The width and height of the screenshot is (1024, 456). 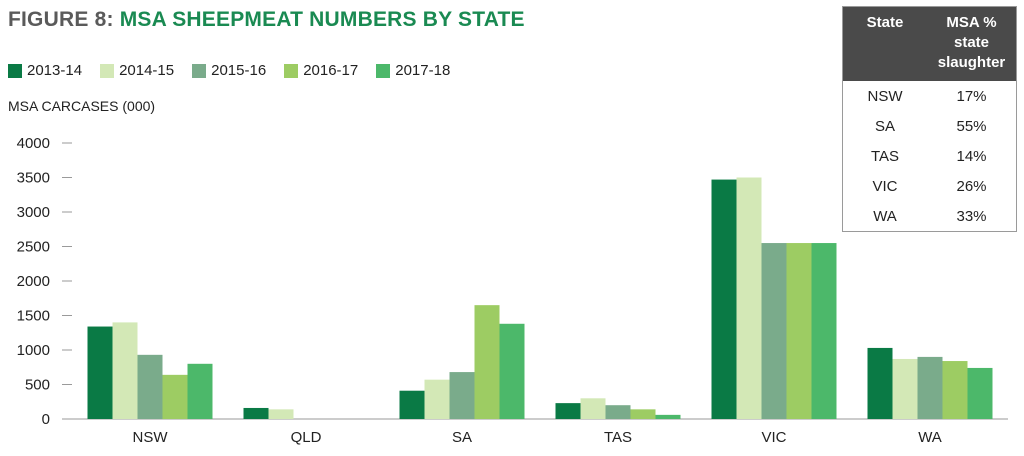 I want to click on figure-number: FIGURE 8:, so click(x=61, y=19).